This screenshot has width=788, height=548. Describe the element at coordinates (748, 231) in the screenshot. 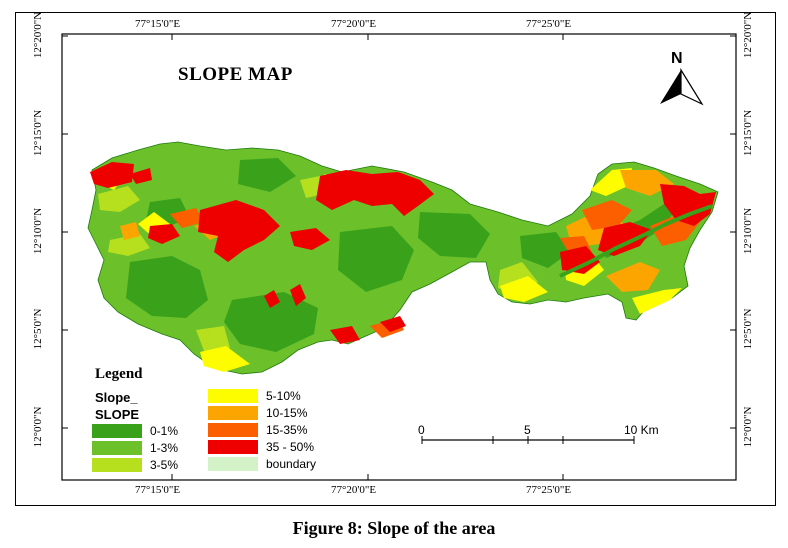

I see `right-coord-label: 12°10'0"N` at that location.